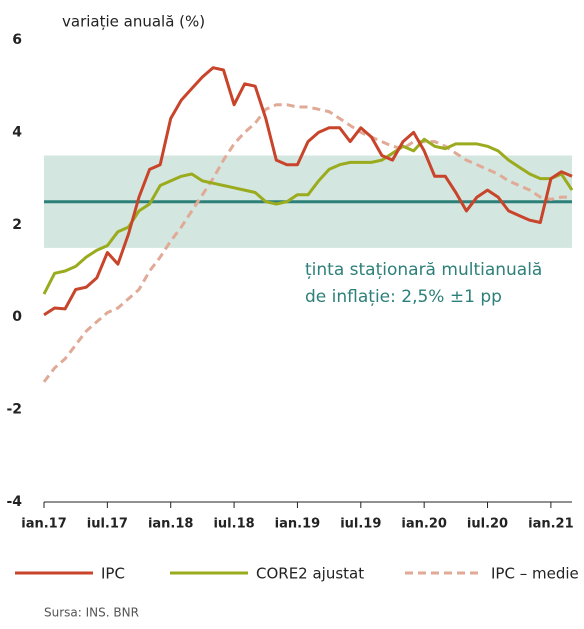 The height and width of the screenshot is (629, 584). What do you see at coordinates (535, 574) in the screenshot?
I see `legend-label: IPC – medie` at bounding box center [535, 574].